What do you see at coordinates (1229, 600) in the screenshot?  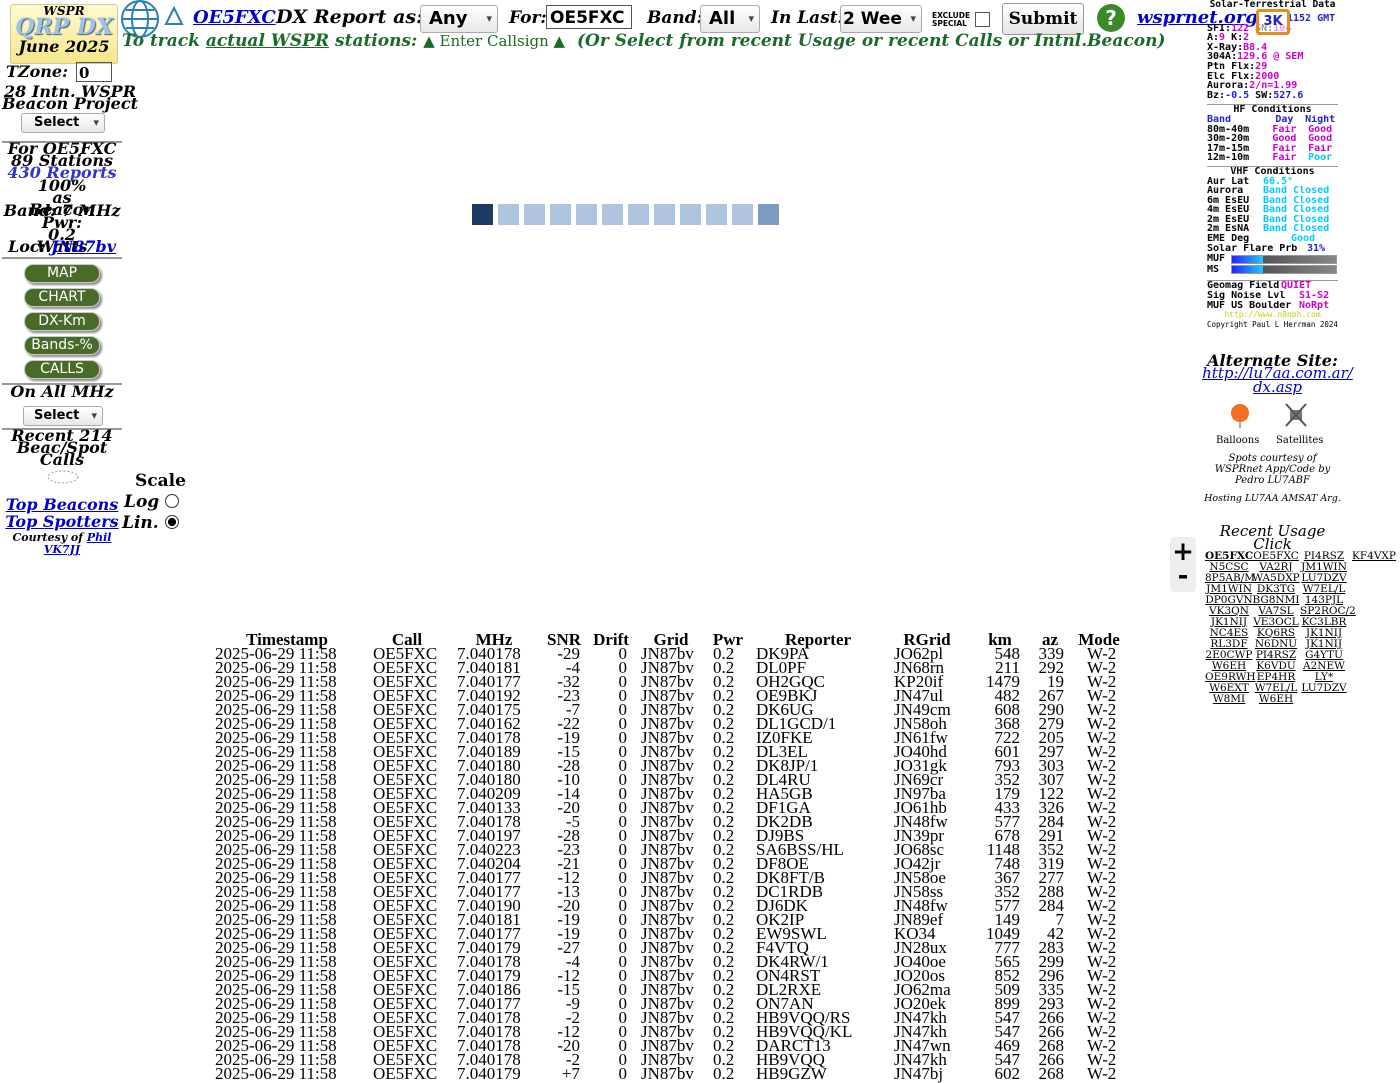 I see `usage-call: DP0GVN` at bounding box center [1229, 600].